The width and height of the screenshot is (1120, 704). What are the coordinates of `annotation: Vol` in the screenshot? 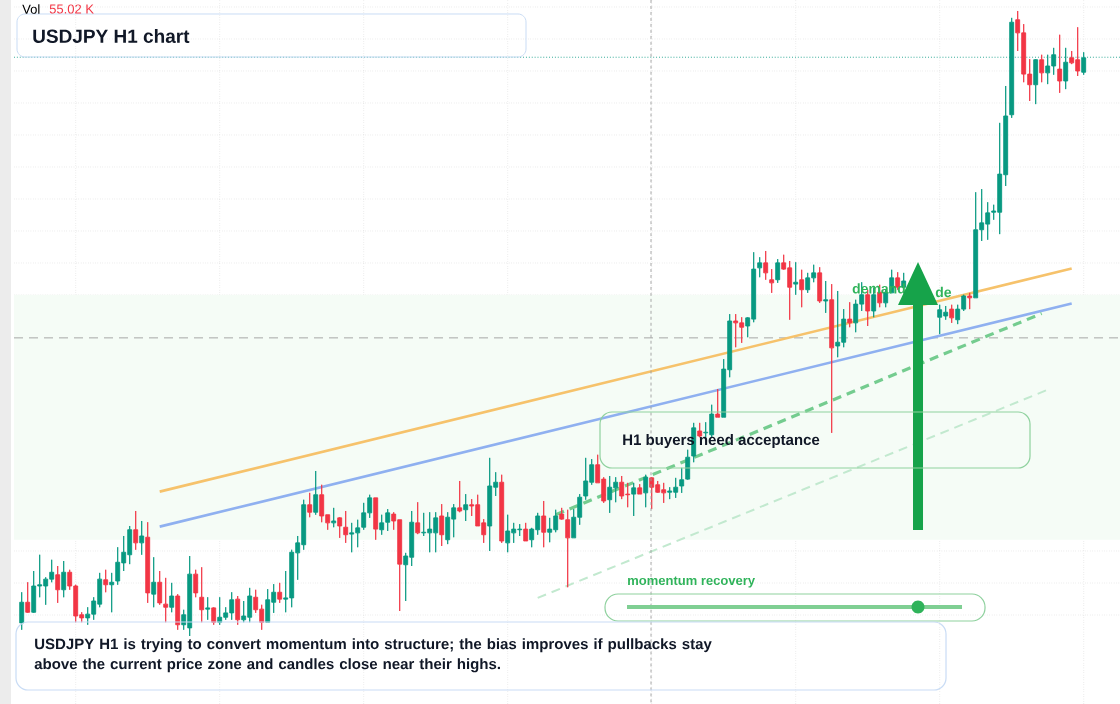 It's located at (31, 9).